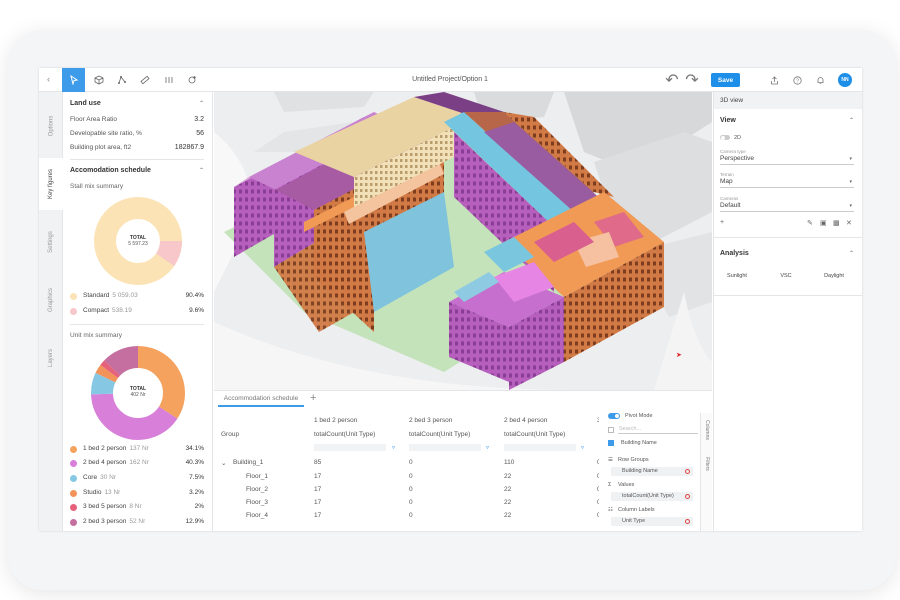 This screenshot has height=600, width=900. What do you see at coordinates (788, 100) in the screenshot?
I see `panel-header: 3D view` at bounding box center [788, 100].